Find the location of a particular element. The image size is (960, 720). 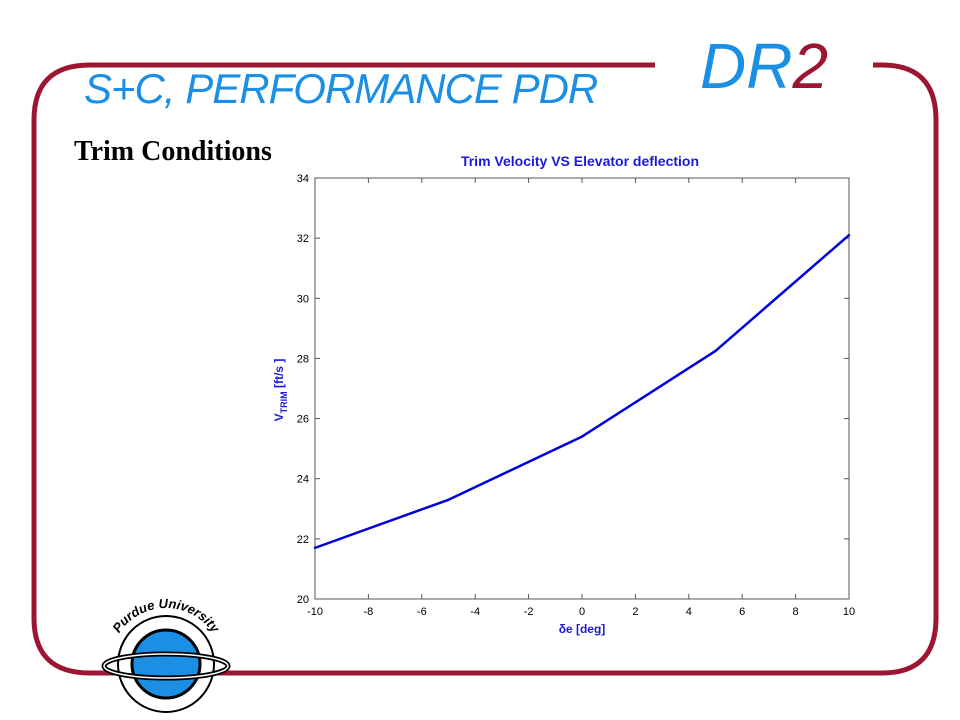

y-axis-label: VTRIM [ft/s ] is located at coordinates (280, 390).